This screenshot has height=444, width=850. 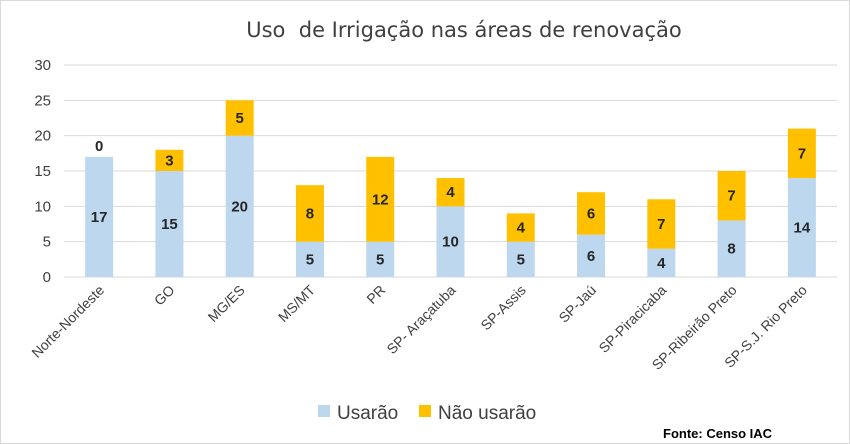 What do you see at coordinates (463, 30) in the screenshot?
I see `chart-title: Uso de Irrigação nas áreas de renovação` at bounding box center [463, 30].